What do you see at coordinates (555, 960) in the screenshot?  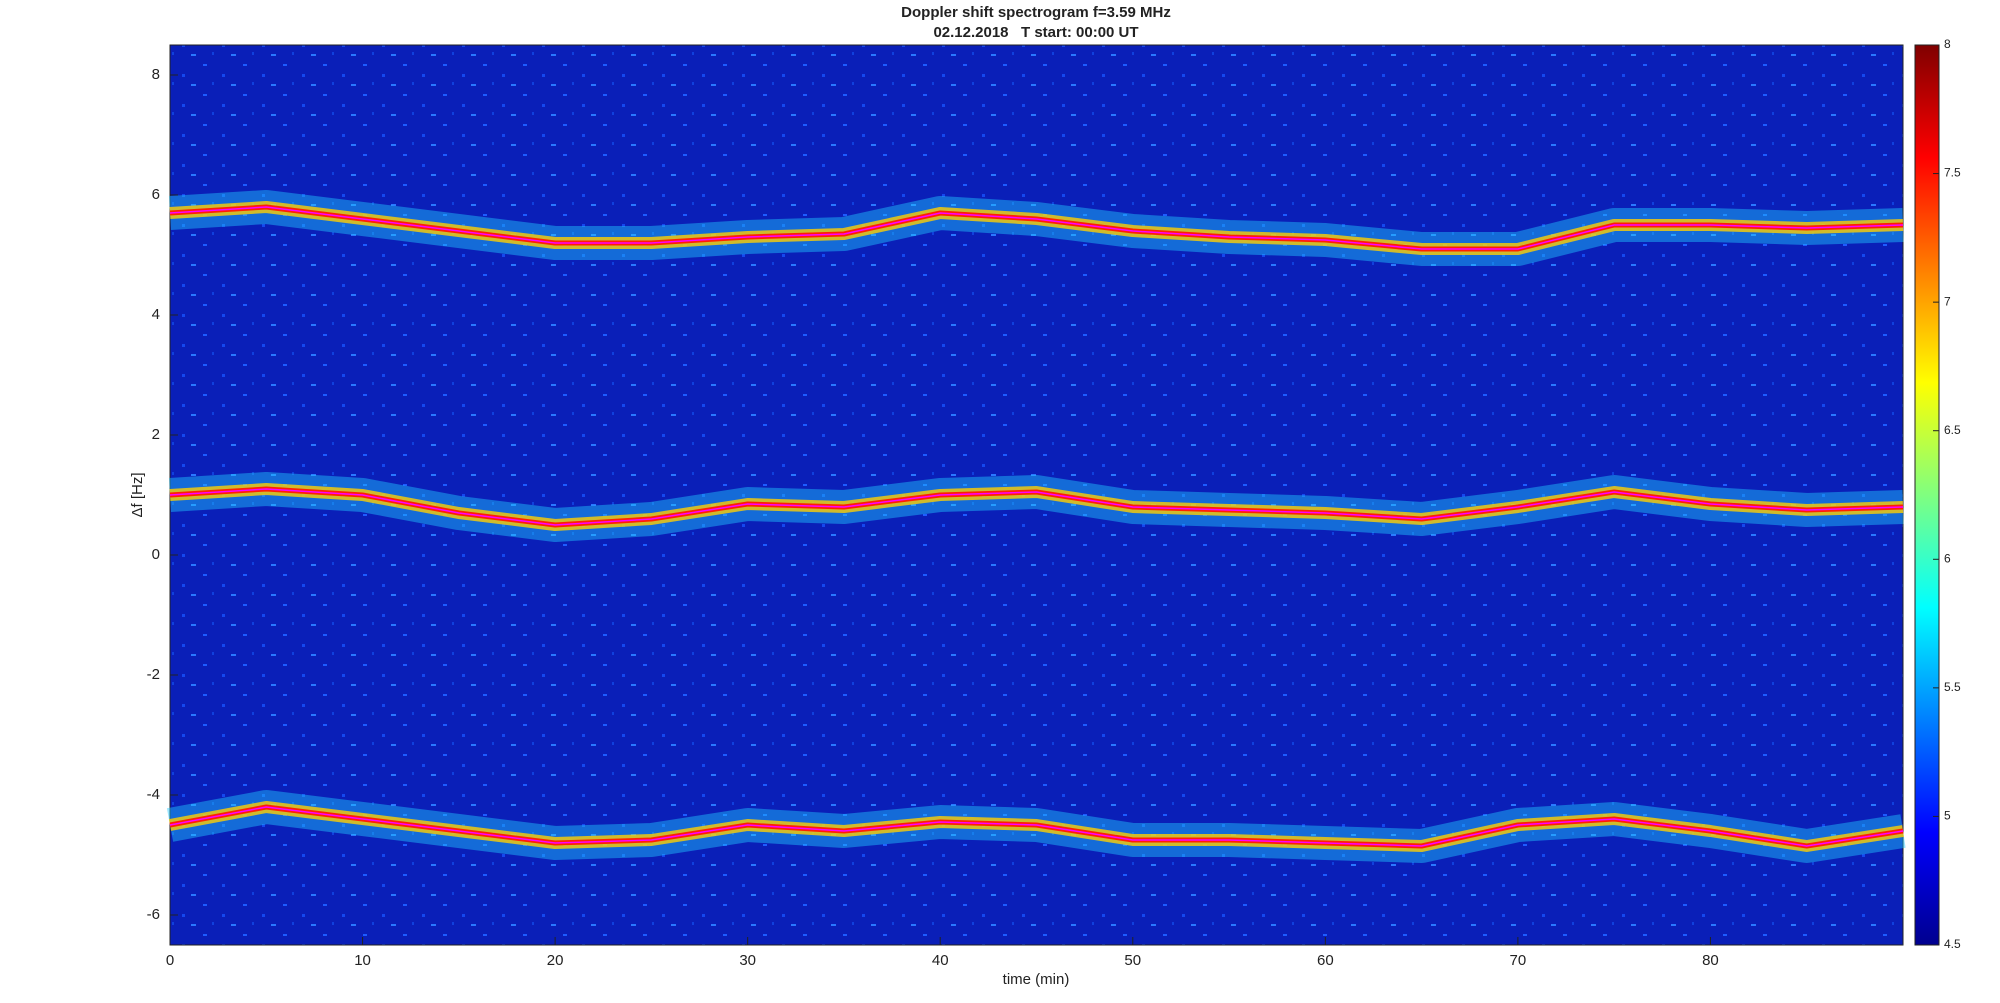 I see `x-tick-label: 20` at bounding box center [555, 960].